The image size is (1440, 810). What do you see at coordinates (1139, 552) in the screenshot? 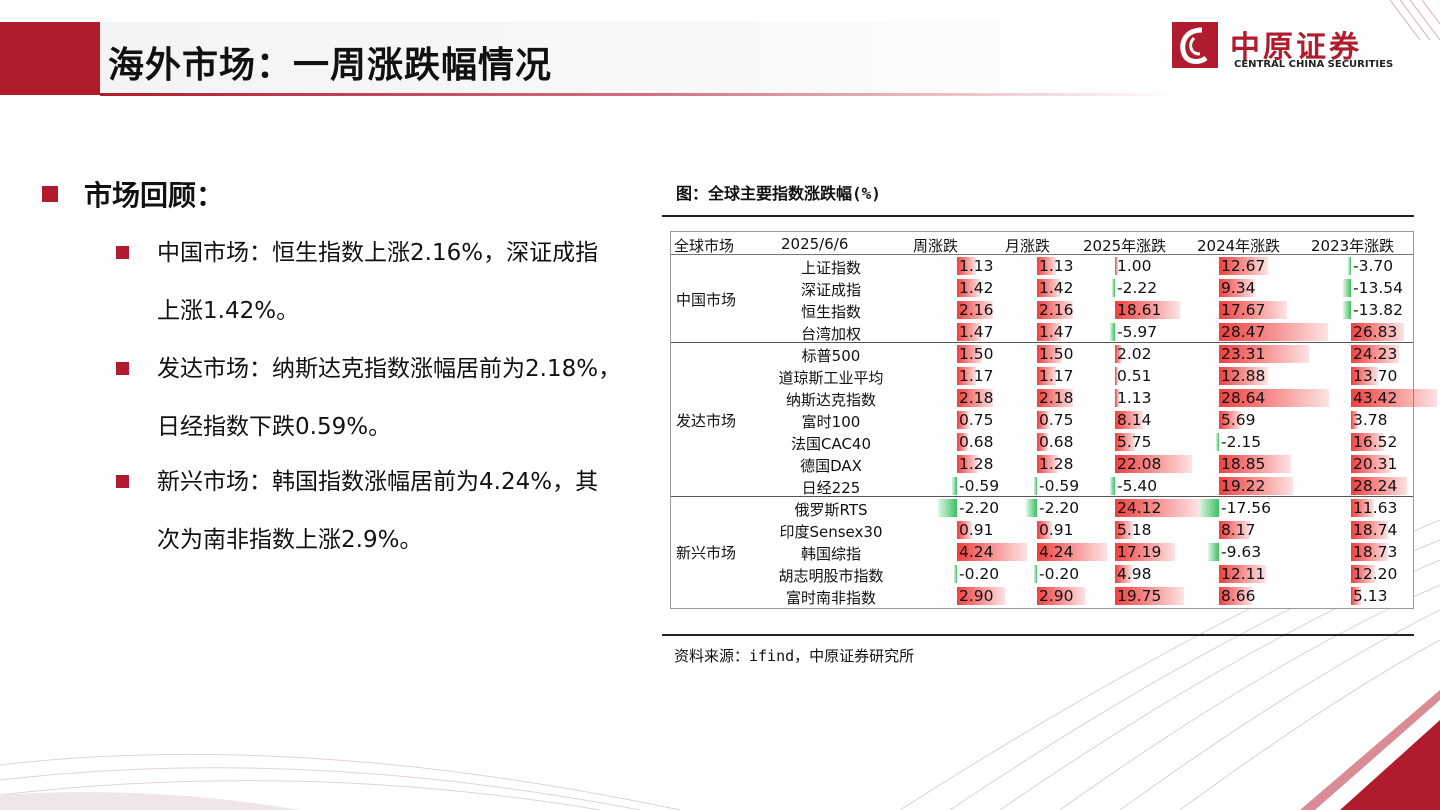
I see `value-text: 17.19` at bounding box center [1139, 552].